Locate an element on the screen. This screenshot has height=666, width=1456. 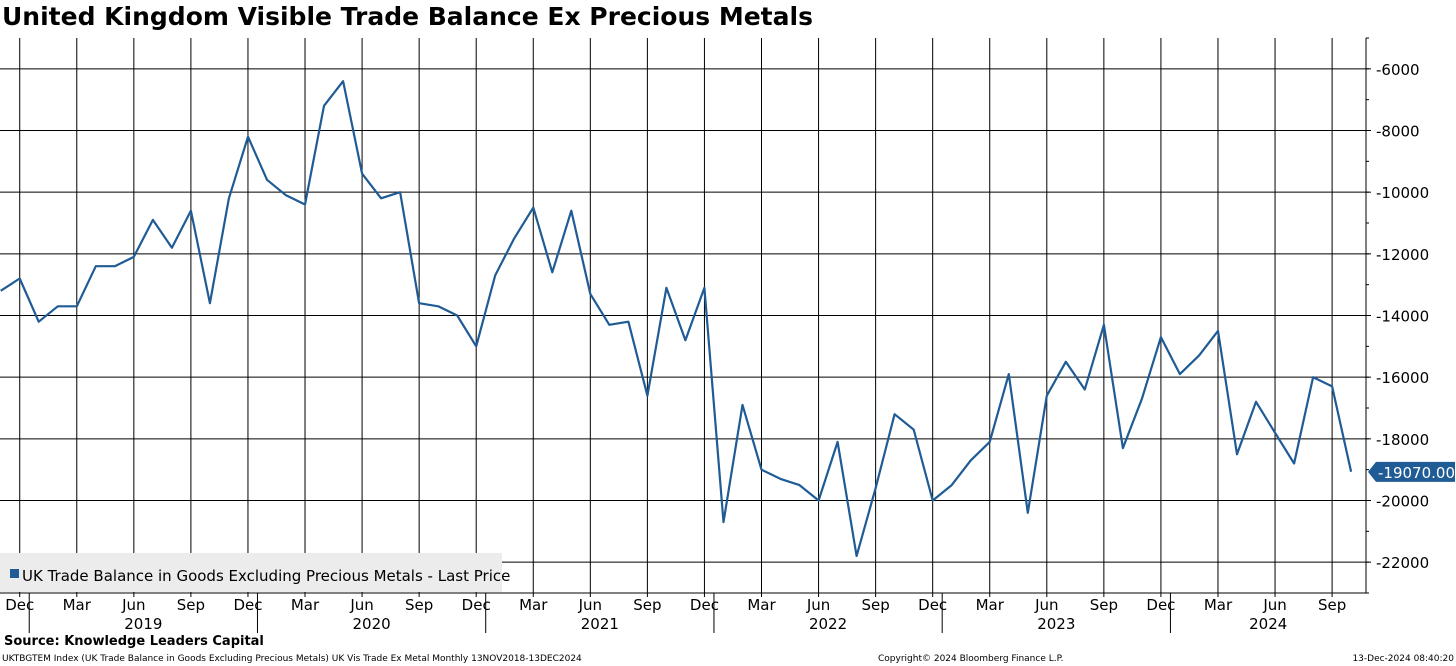
y-tick-label: -12000 is located at coordinates (1402, 255).